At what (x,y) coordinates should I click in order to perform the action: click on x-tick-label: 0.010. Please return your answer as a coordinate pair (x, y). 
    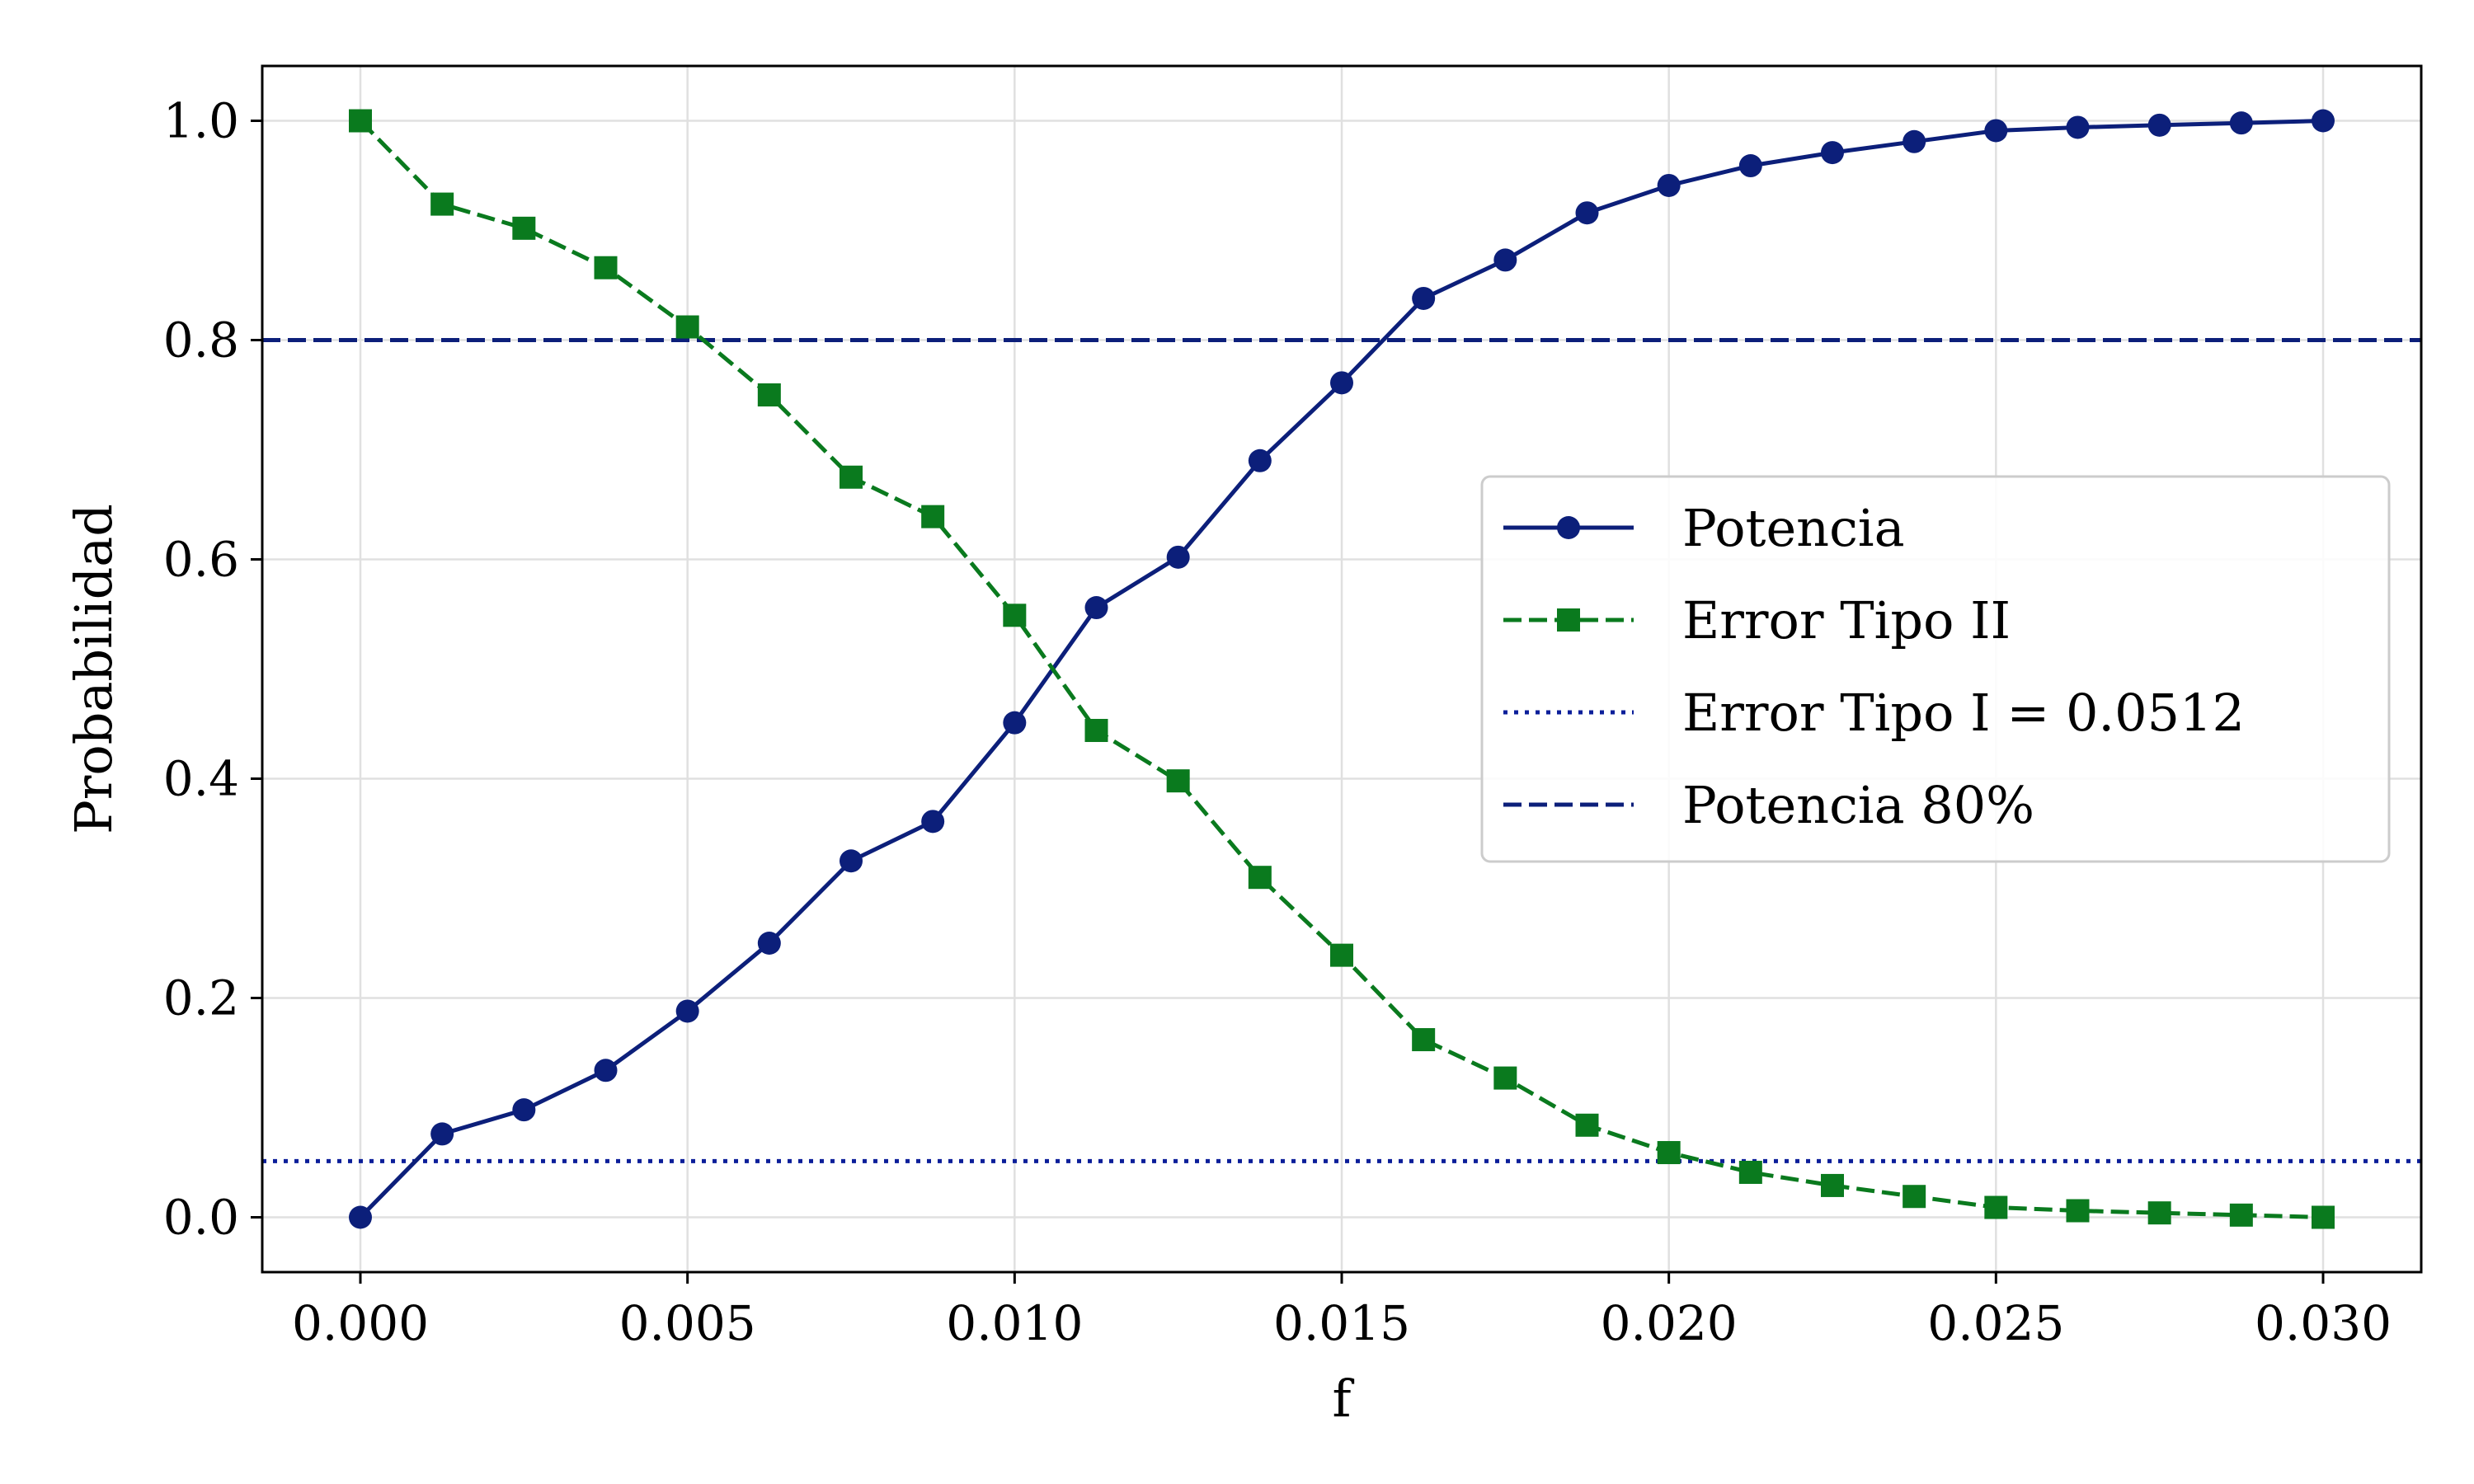
    Looking at the image, I should click on (1014, 1323).